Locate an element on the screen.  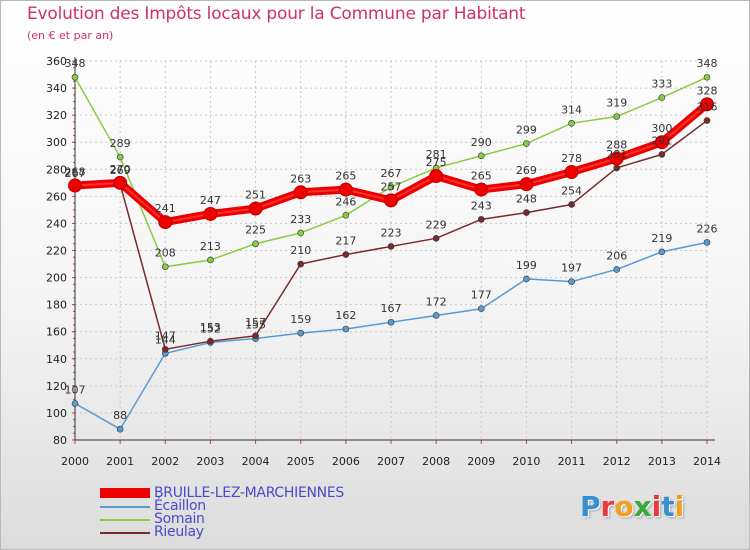
data-label: 248 is located at coordinates (526, 199).